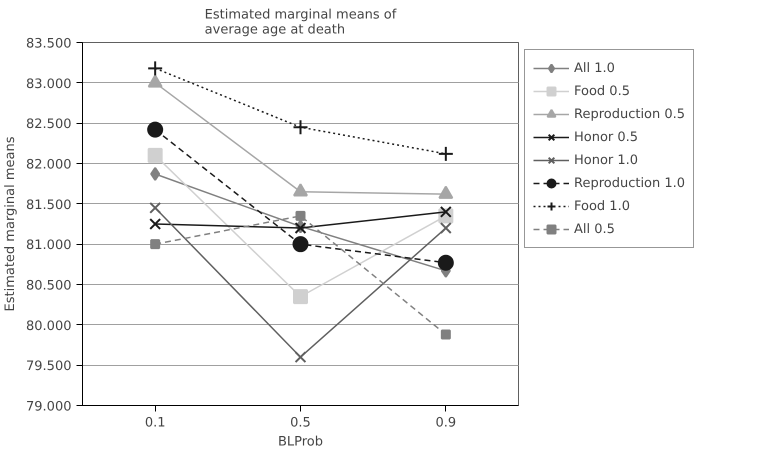 This screenshot has height=452, width=764. What do you see at coordinates (301, 442) in the screenshot?
I see `x-axis-title: BLProb` at bounding box center [301, 442].